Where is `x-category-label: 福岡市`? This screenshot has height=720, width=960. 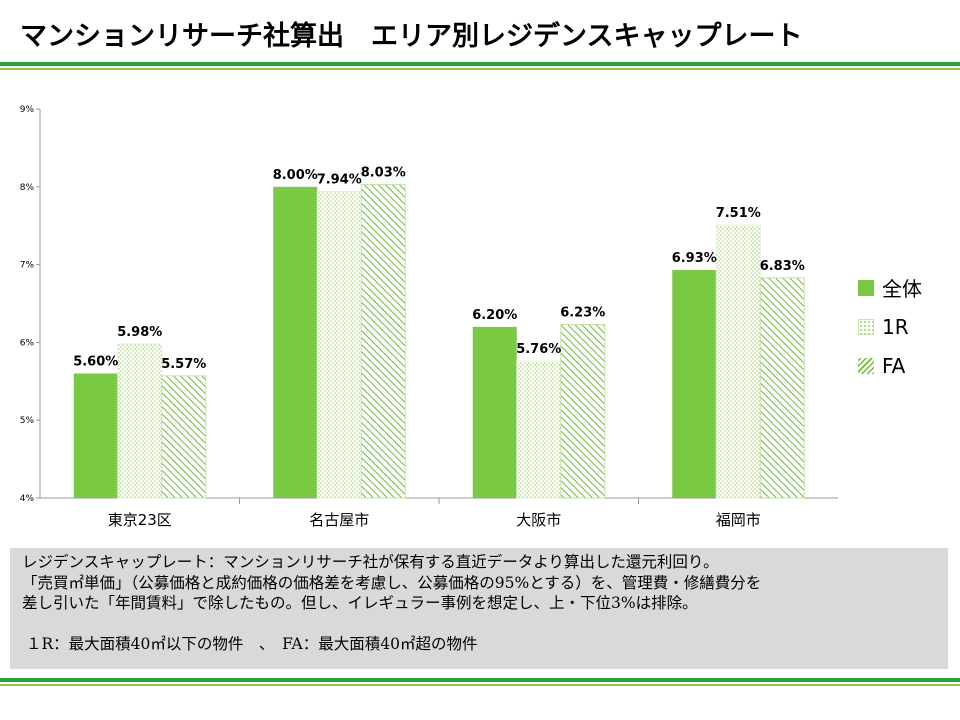 x-category-label: 福岡市 is located at coordinates (738, 520).